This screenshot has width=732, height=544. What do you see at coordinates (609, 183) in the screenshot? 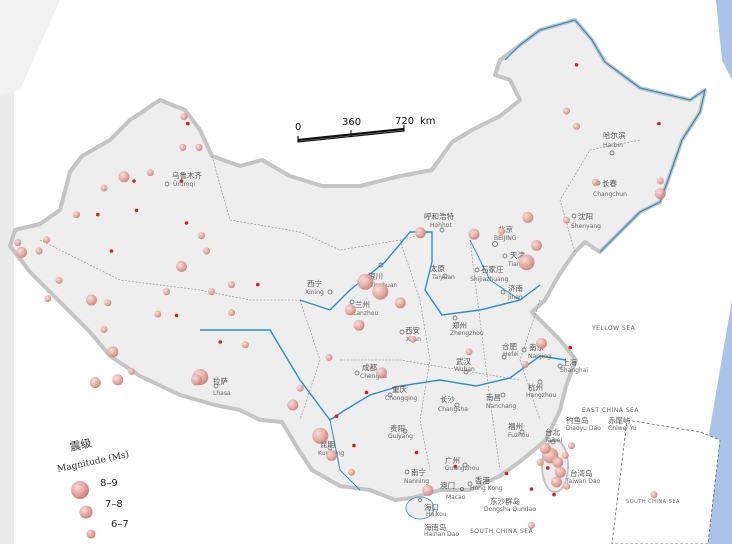
I see `svg-text: 长春` at bounding box center [609, 183].